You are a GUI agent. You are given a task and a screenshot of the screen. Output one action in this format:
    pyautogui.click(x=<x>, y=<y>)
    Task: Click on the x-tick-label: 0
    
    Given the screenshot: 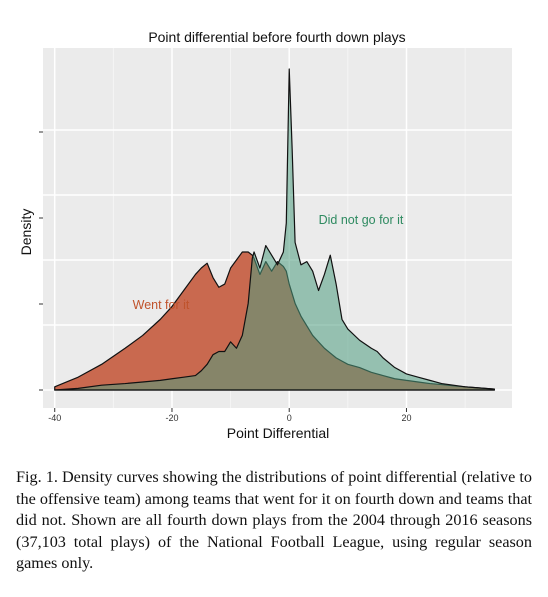 What is the action you would take?
    pyautogui.click(x=289, y=418)
    